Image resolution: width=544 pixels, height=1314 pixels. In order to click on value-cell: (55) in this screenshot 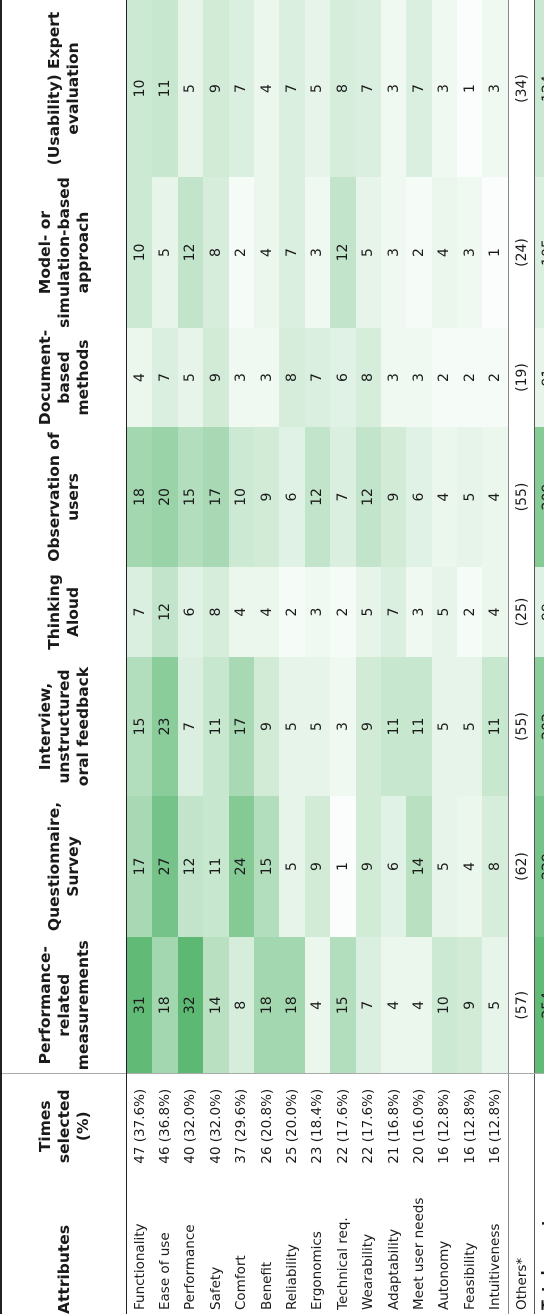, I will do `click(521, 726)`.